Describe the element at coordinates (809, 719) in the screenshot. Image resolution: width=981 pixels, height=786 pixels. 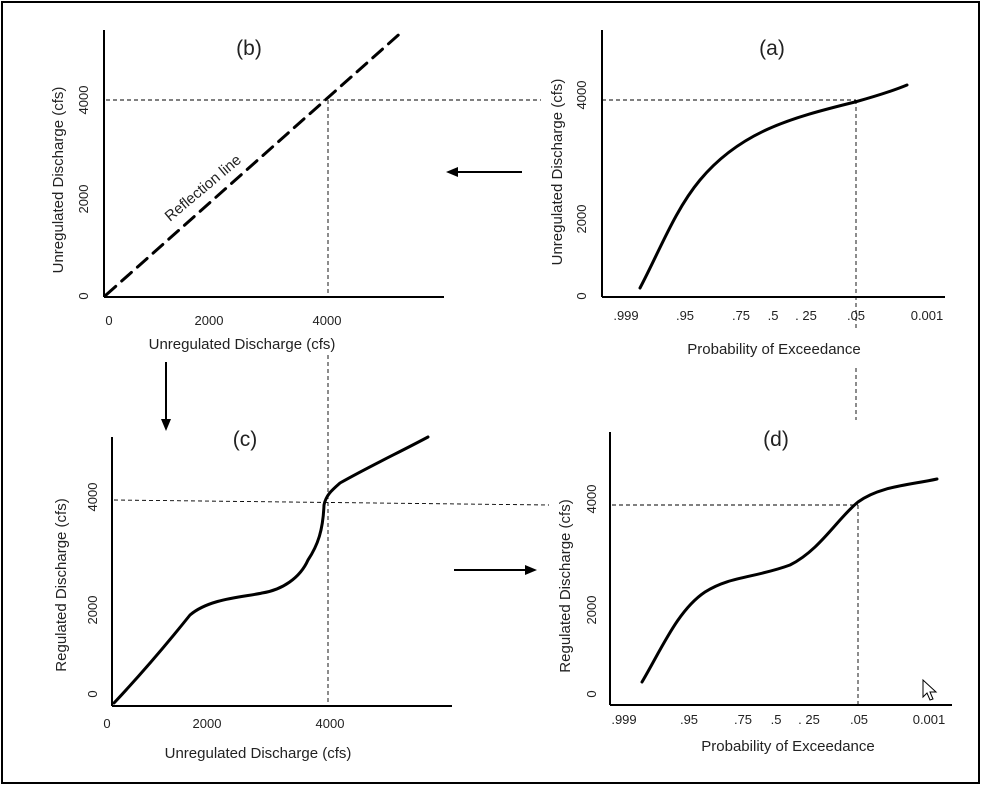
I see `panel-d-xtick: . 25` at that location.